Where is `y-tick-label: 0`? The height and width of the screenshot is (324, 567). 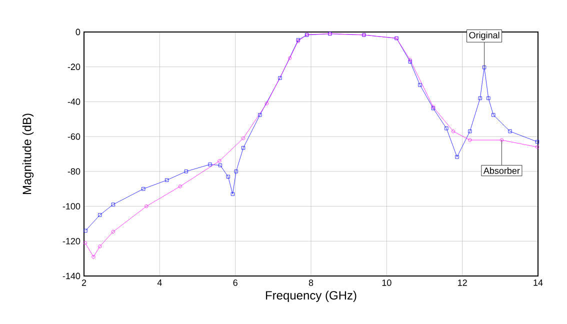
y-tick-label: 0 is located at coordinates (78, 32).